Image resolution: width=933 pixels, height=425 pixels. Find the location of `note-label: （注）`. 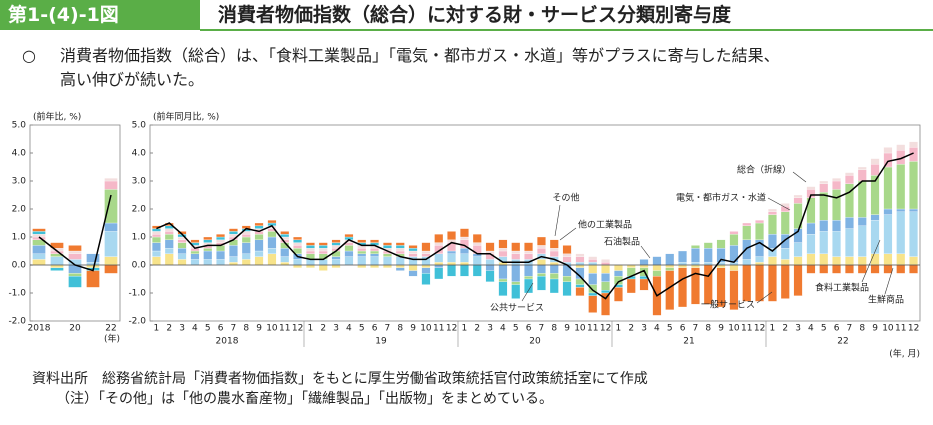

note-label: （注） is located at coordinates (77, 399).